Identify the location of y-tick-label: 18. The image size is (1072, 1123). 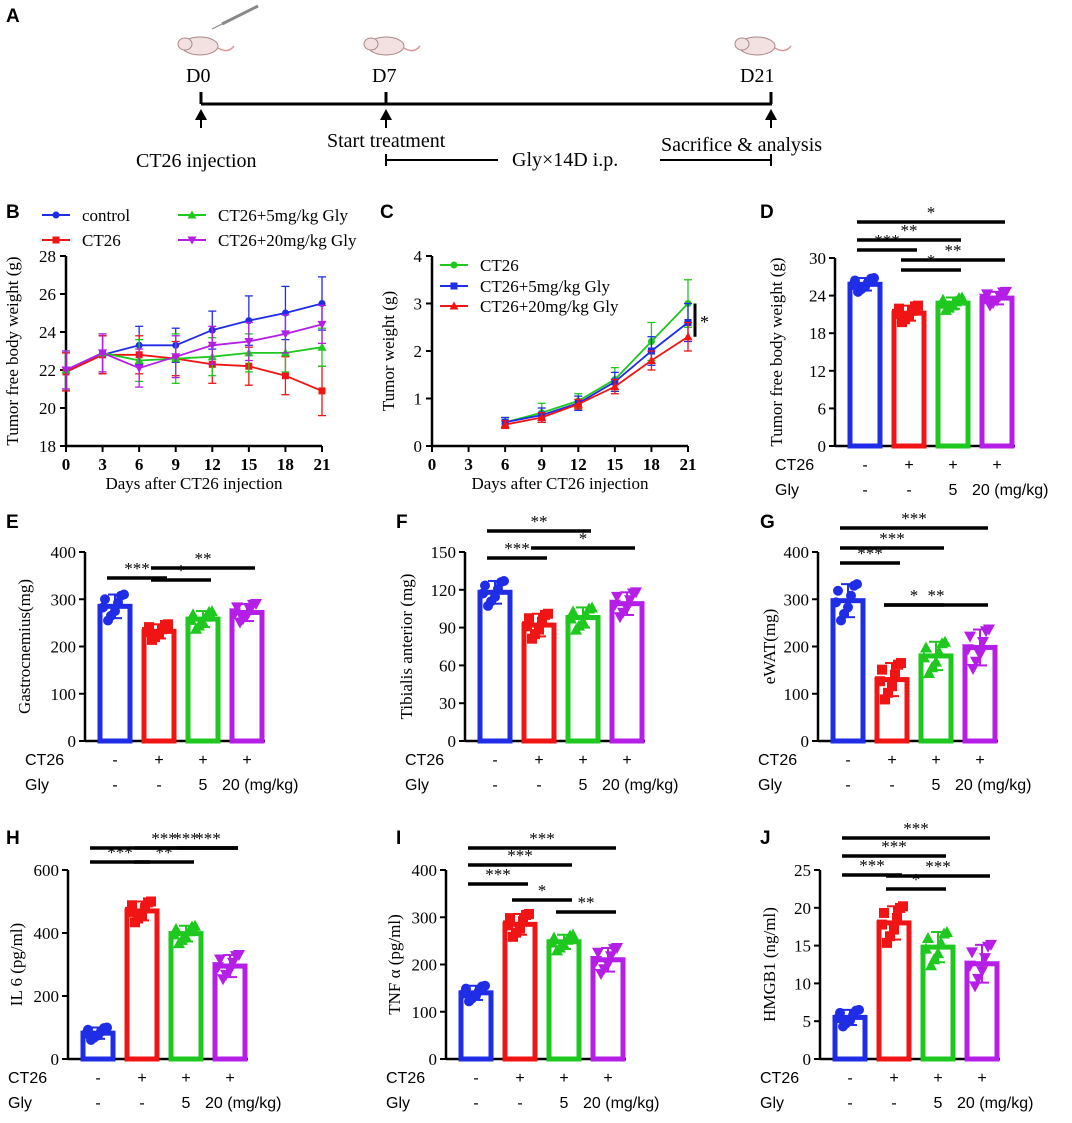
(817, 333).